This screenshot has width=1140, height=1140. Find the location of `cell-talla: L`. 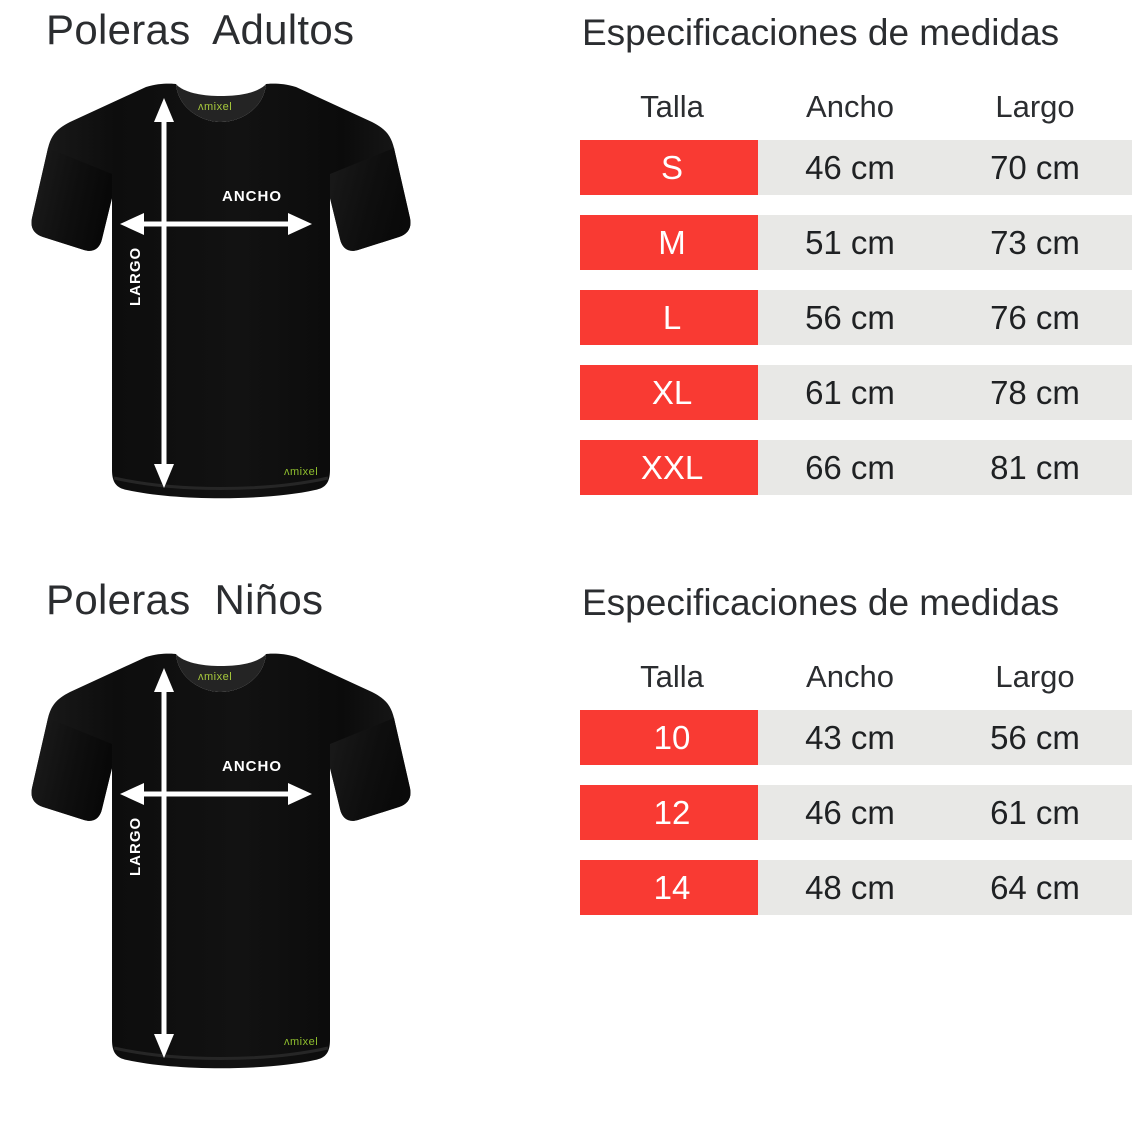

cell-talla: L is located at coordinates (672, 317).